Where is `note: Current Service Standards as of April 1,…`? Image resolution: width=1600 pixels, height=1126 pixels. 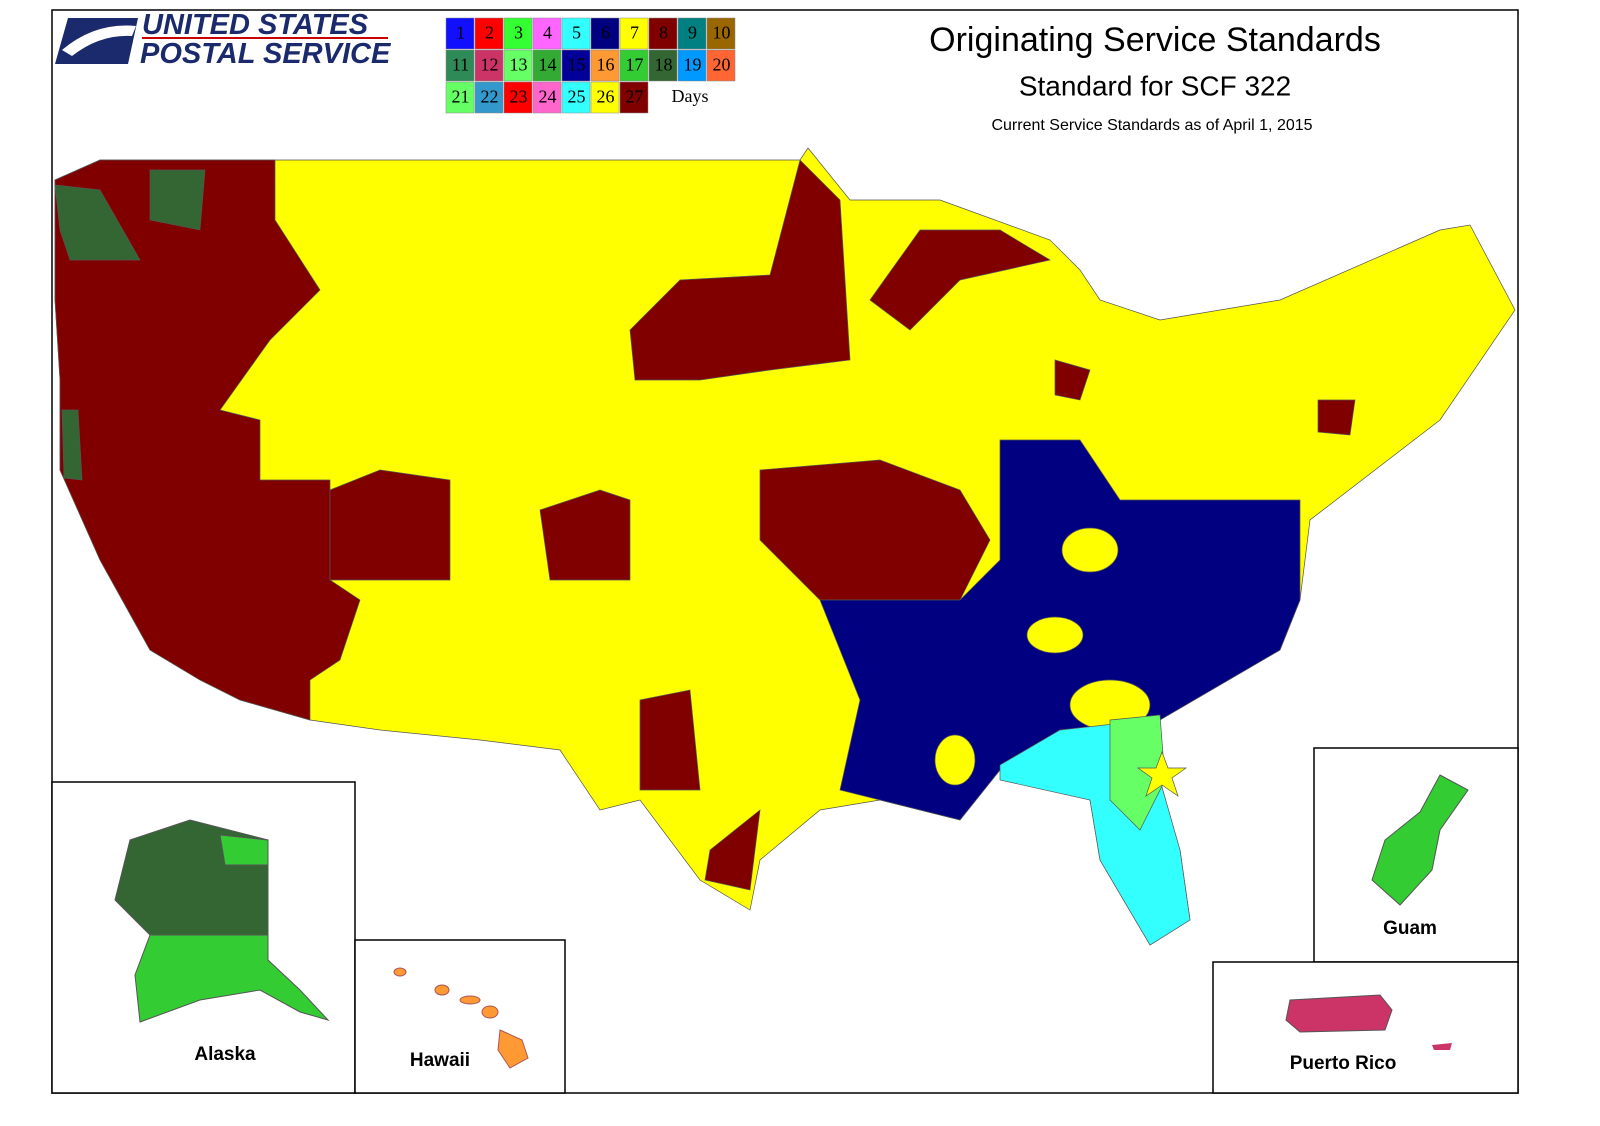
note: Current Service Standards as of April 1,… is located at coordinates (1151, 125).